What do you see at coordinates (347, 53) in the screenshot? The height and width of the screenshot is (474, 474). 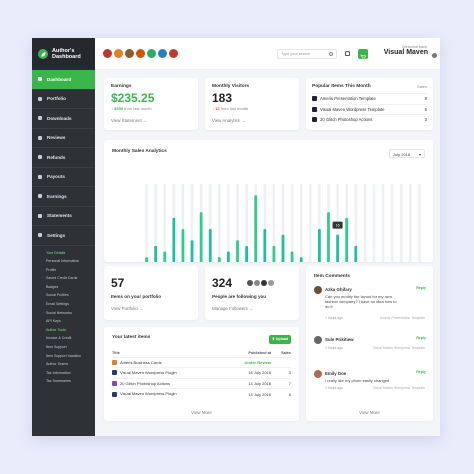 I see `bell-icon` at bounding box center [347, 53].